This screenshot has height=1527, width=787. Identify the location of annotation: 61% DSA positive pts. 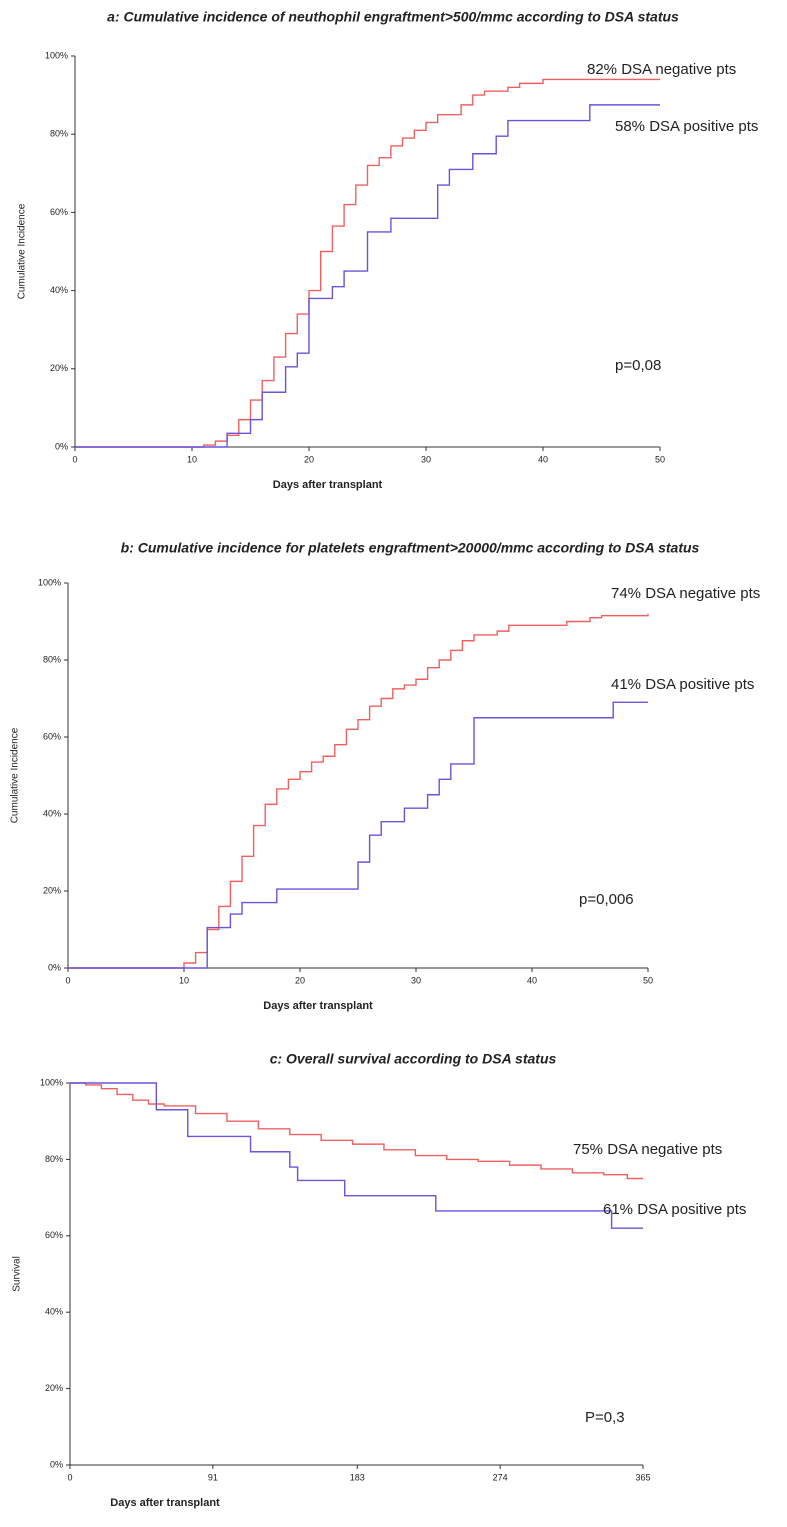
(674, 1209).